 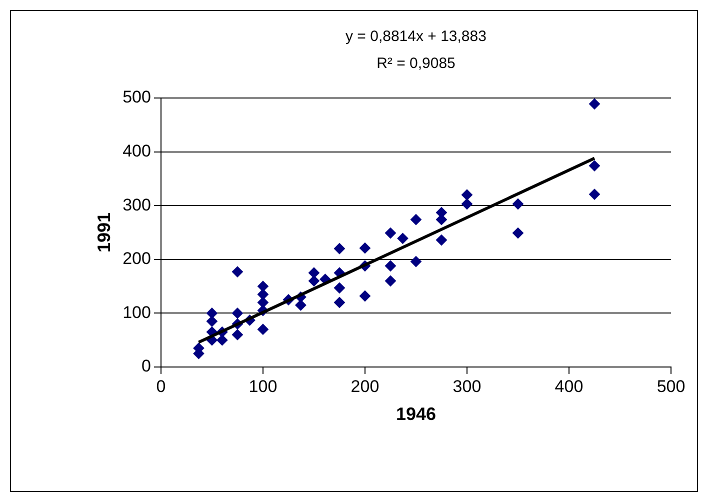 I want to click on x-tick-label: 100, so click(x=263, y=386).